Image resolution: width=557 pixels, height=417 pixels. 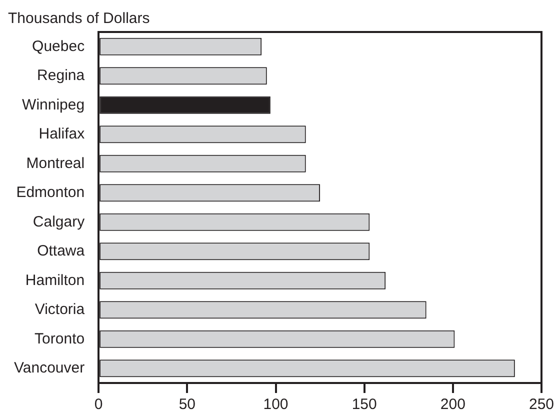 What do you see at coordinates (62, 134) in the screenshot?
I see `y-tick-label: Halifax` at bounding box center [62, 134].